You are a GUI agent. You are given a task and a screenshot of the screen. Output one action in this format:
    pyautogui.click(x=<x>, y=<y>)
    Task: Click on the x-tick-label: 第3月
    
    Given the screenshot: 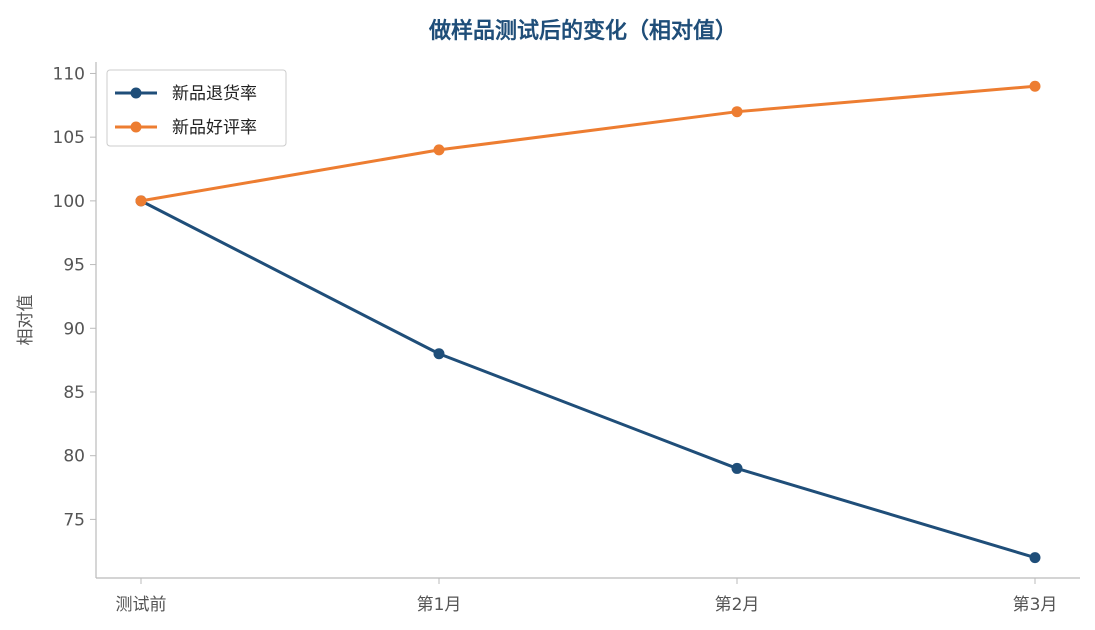 What is the action you would take?
    pyautogui.click(x=1035, y=605)
    